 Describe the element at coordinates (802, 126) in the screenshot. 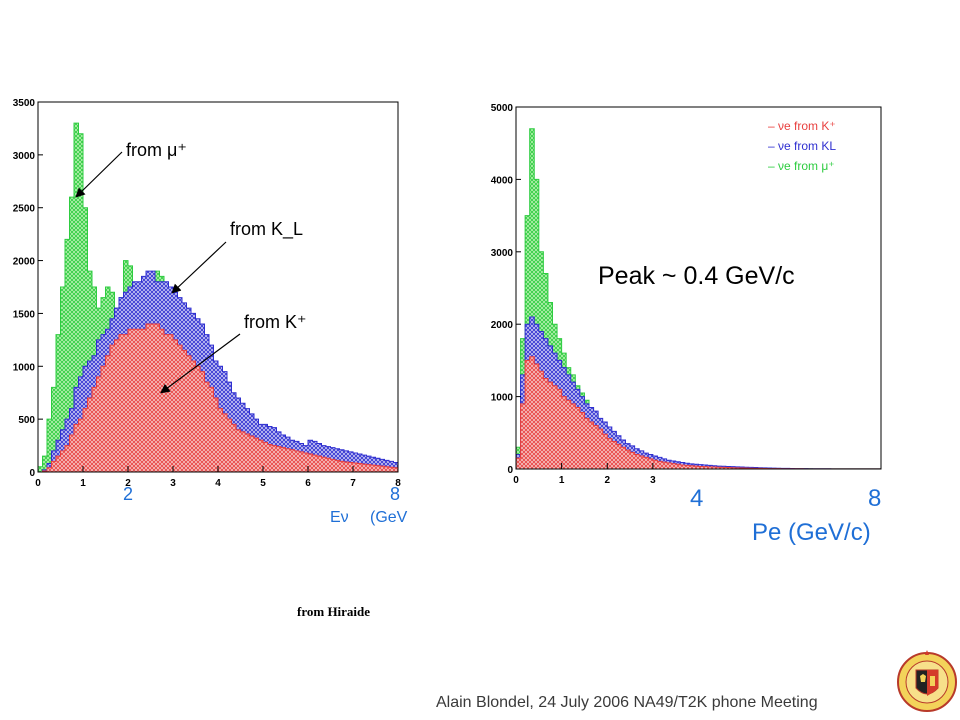

I see `legend-entry-kplus: – νe from K⁺` at that location.